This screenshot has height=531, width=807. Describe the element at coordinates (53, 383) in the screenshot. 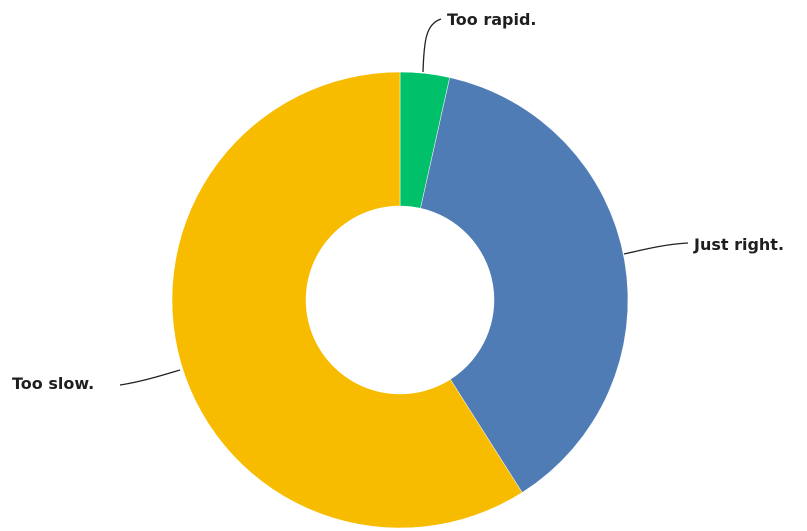

I see `slice-label-too-slow: Too slow.` at that location.